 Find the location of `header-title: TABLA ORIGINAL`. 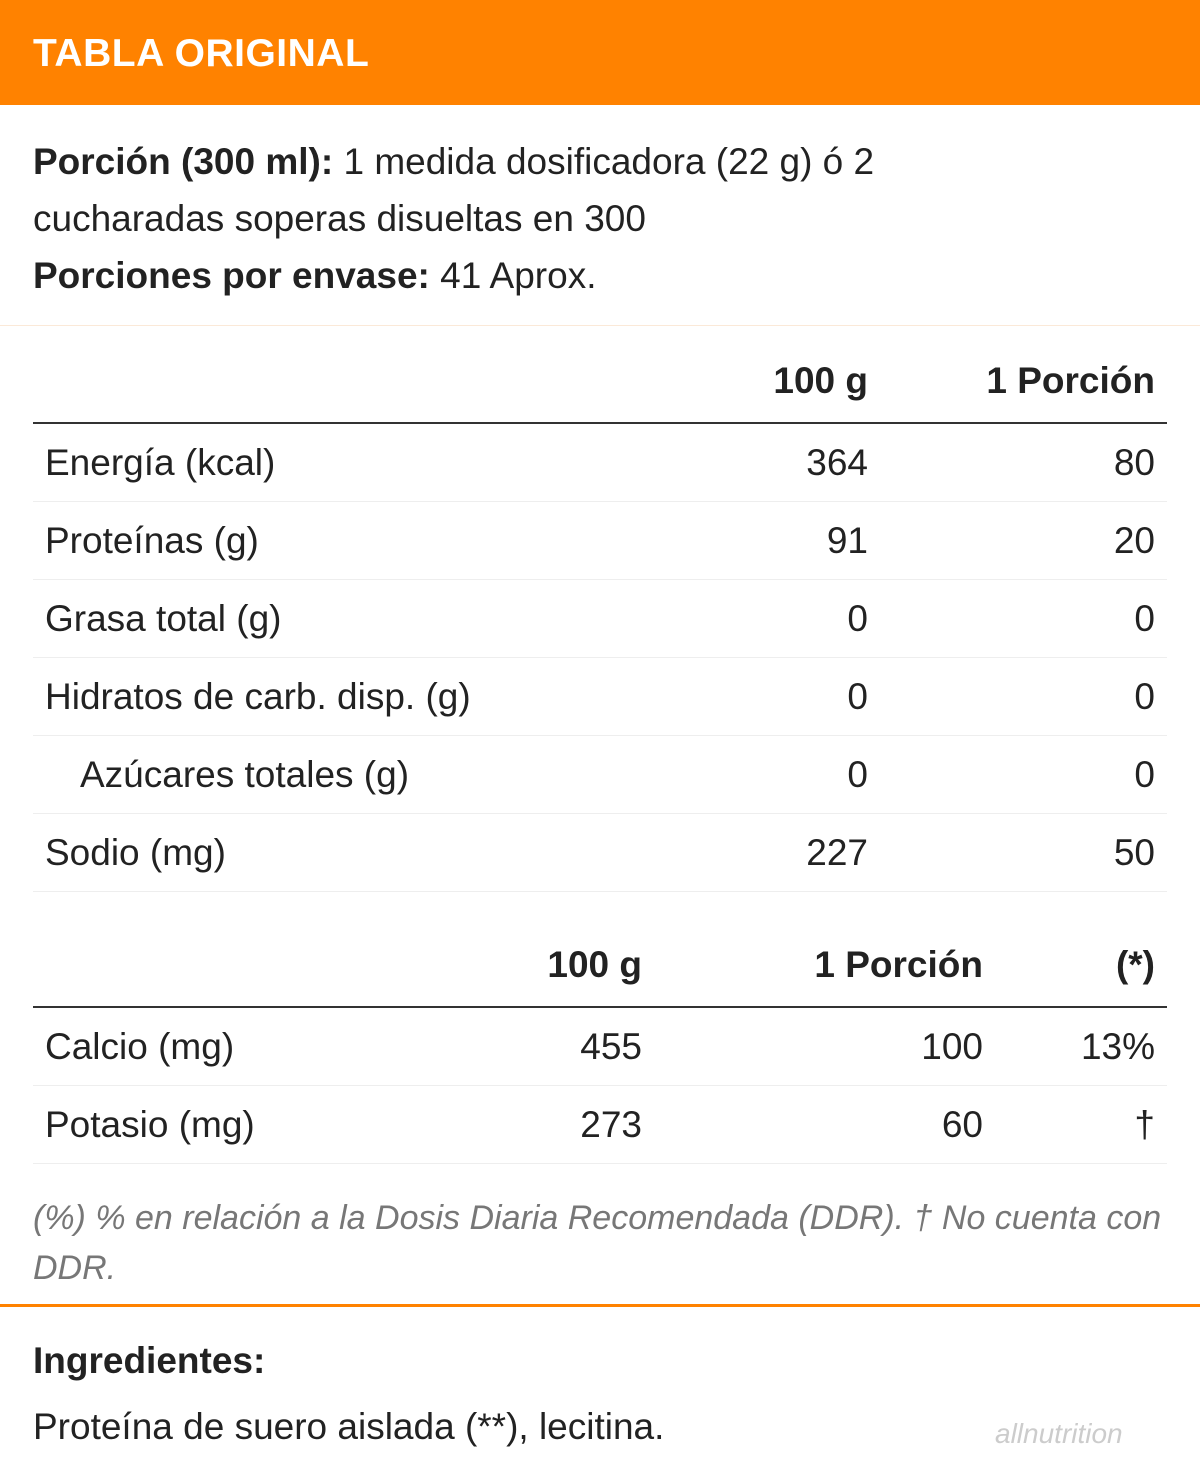

header-title: TABLA ORIGINAL is located at coordinates (201, 53).